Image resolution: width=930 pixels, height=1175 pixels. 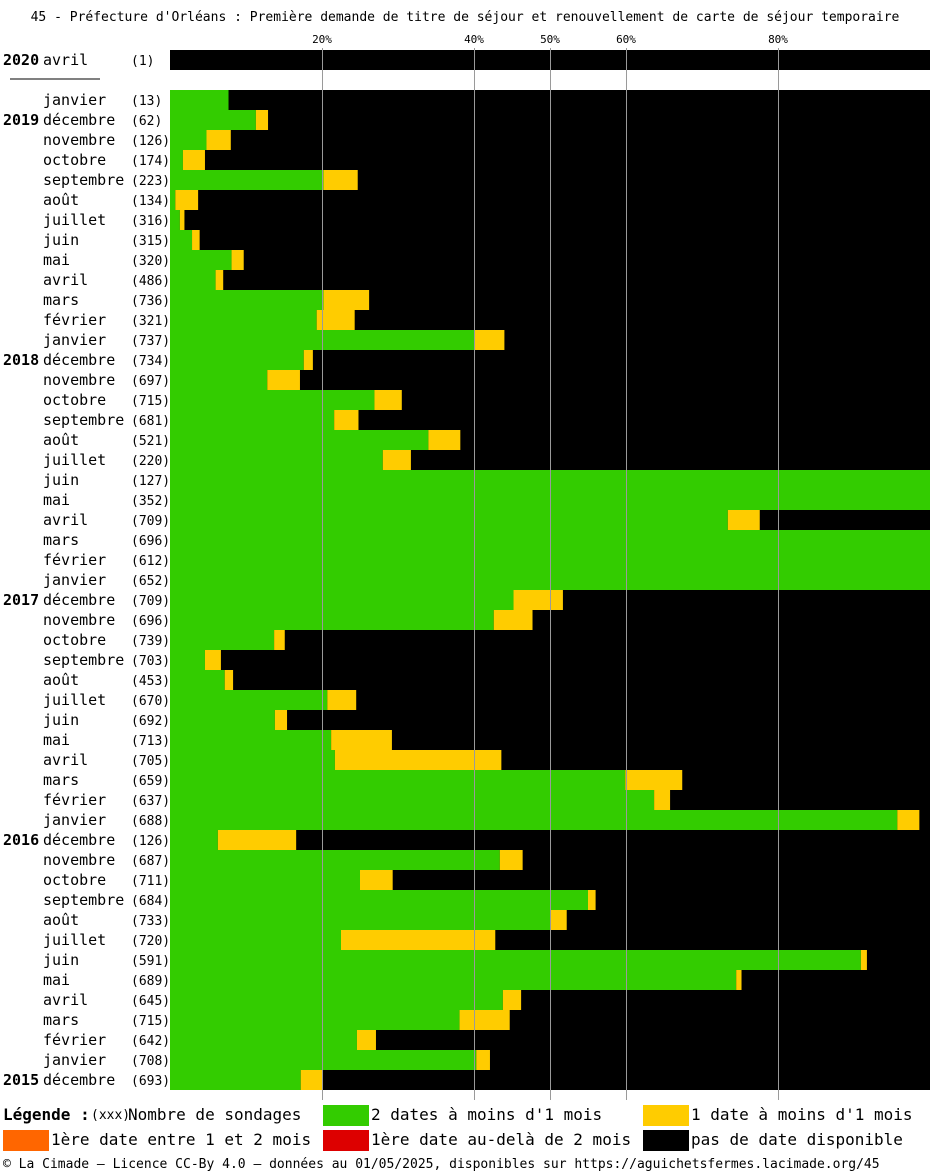 What do you see at coordinates (21, 60) in the screenshot?
I see `row-year-label: 2020` at bounding box center [21, 60].